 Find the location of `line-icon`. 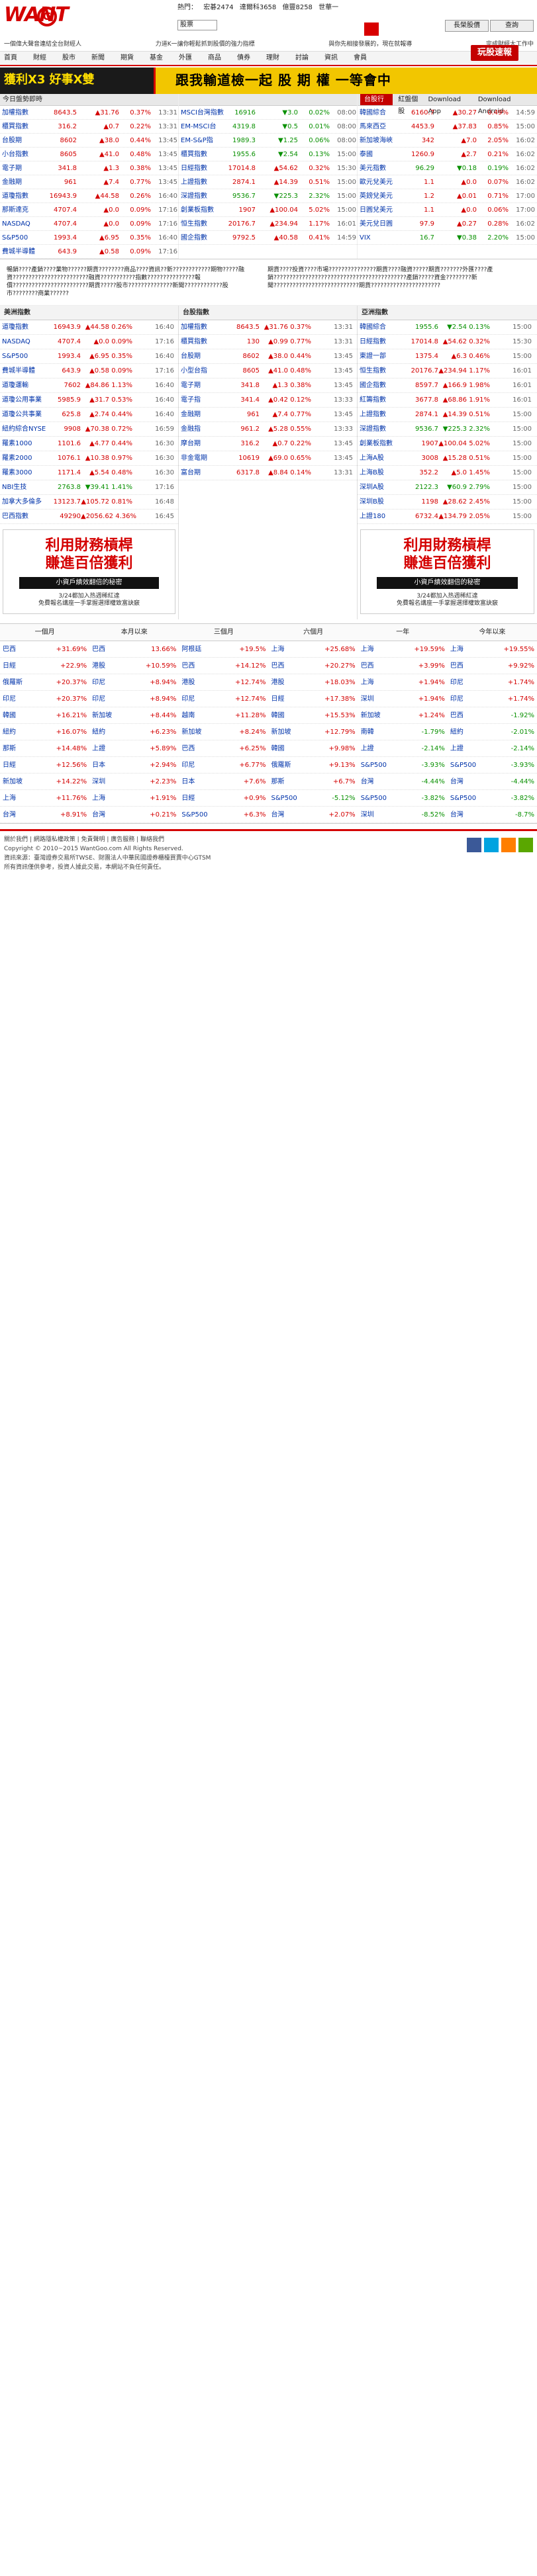

line-icon is located at coordinates (525, 844).